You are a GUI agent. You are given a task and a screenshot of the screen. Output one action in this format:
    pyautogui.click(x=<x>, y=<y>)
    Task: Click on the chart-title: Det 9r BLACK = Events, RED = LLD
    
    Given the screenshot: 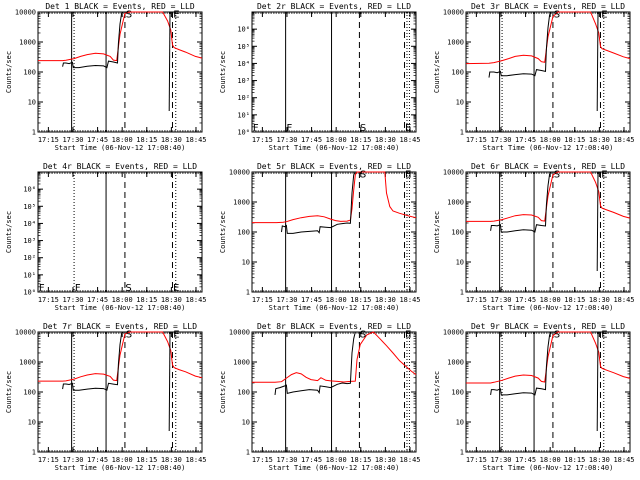 What is the action you would take?
    pyautogui.click(x=548, y=326)
    